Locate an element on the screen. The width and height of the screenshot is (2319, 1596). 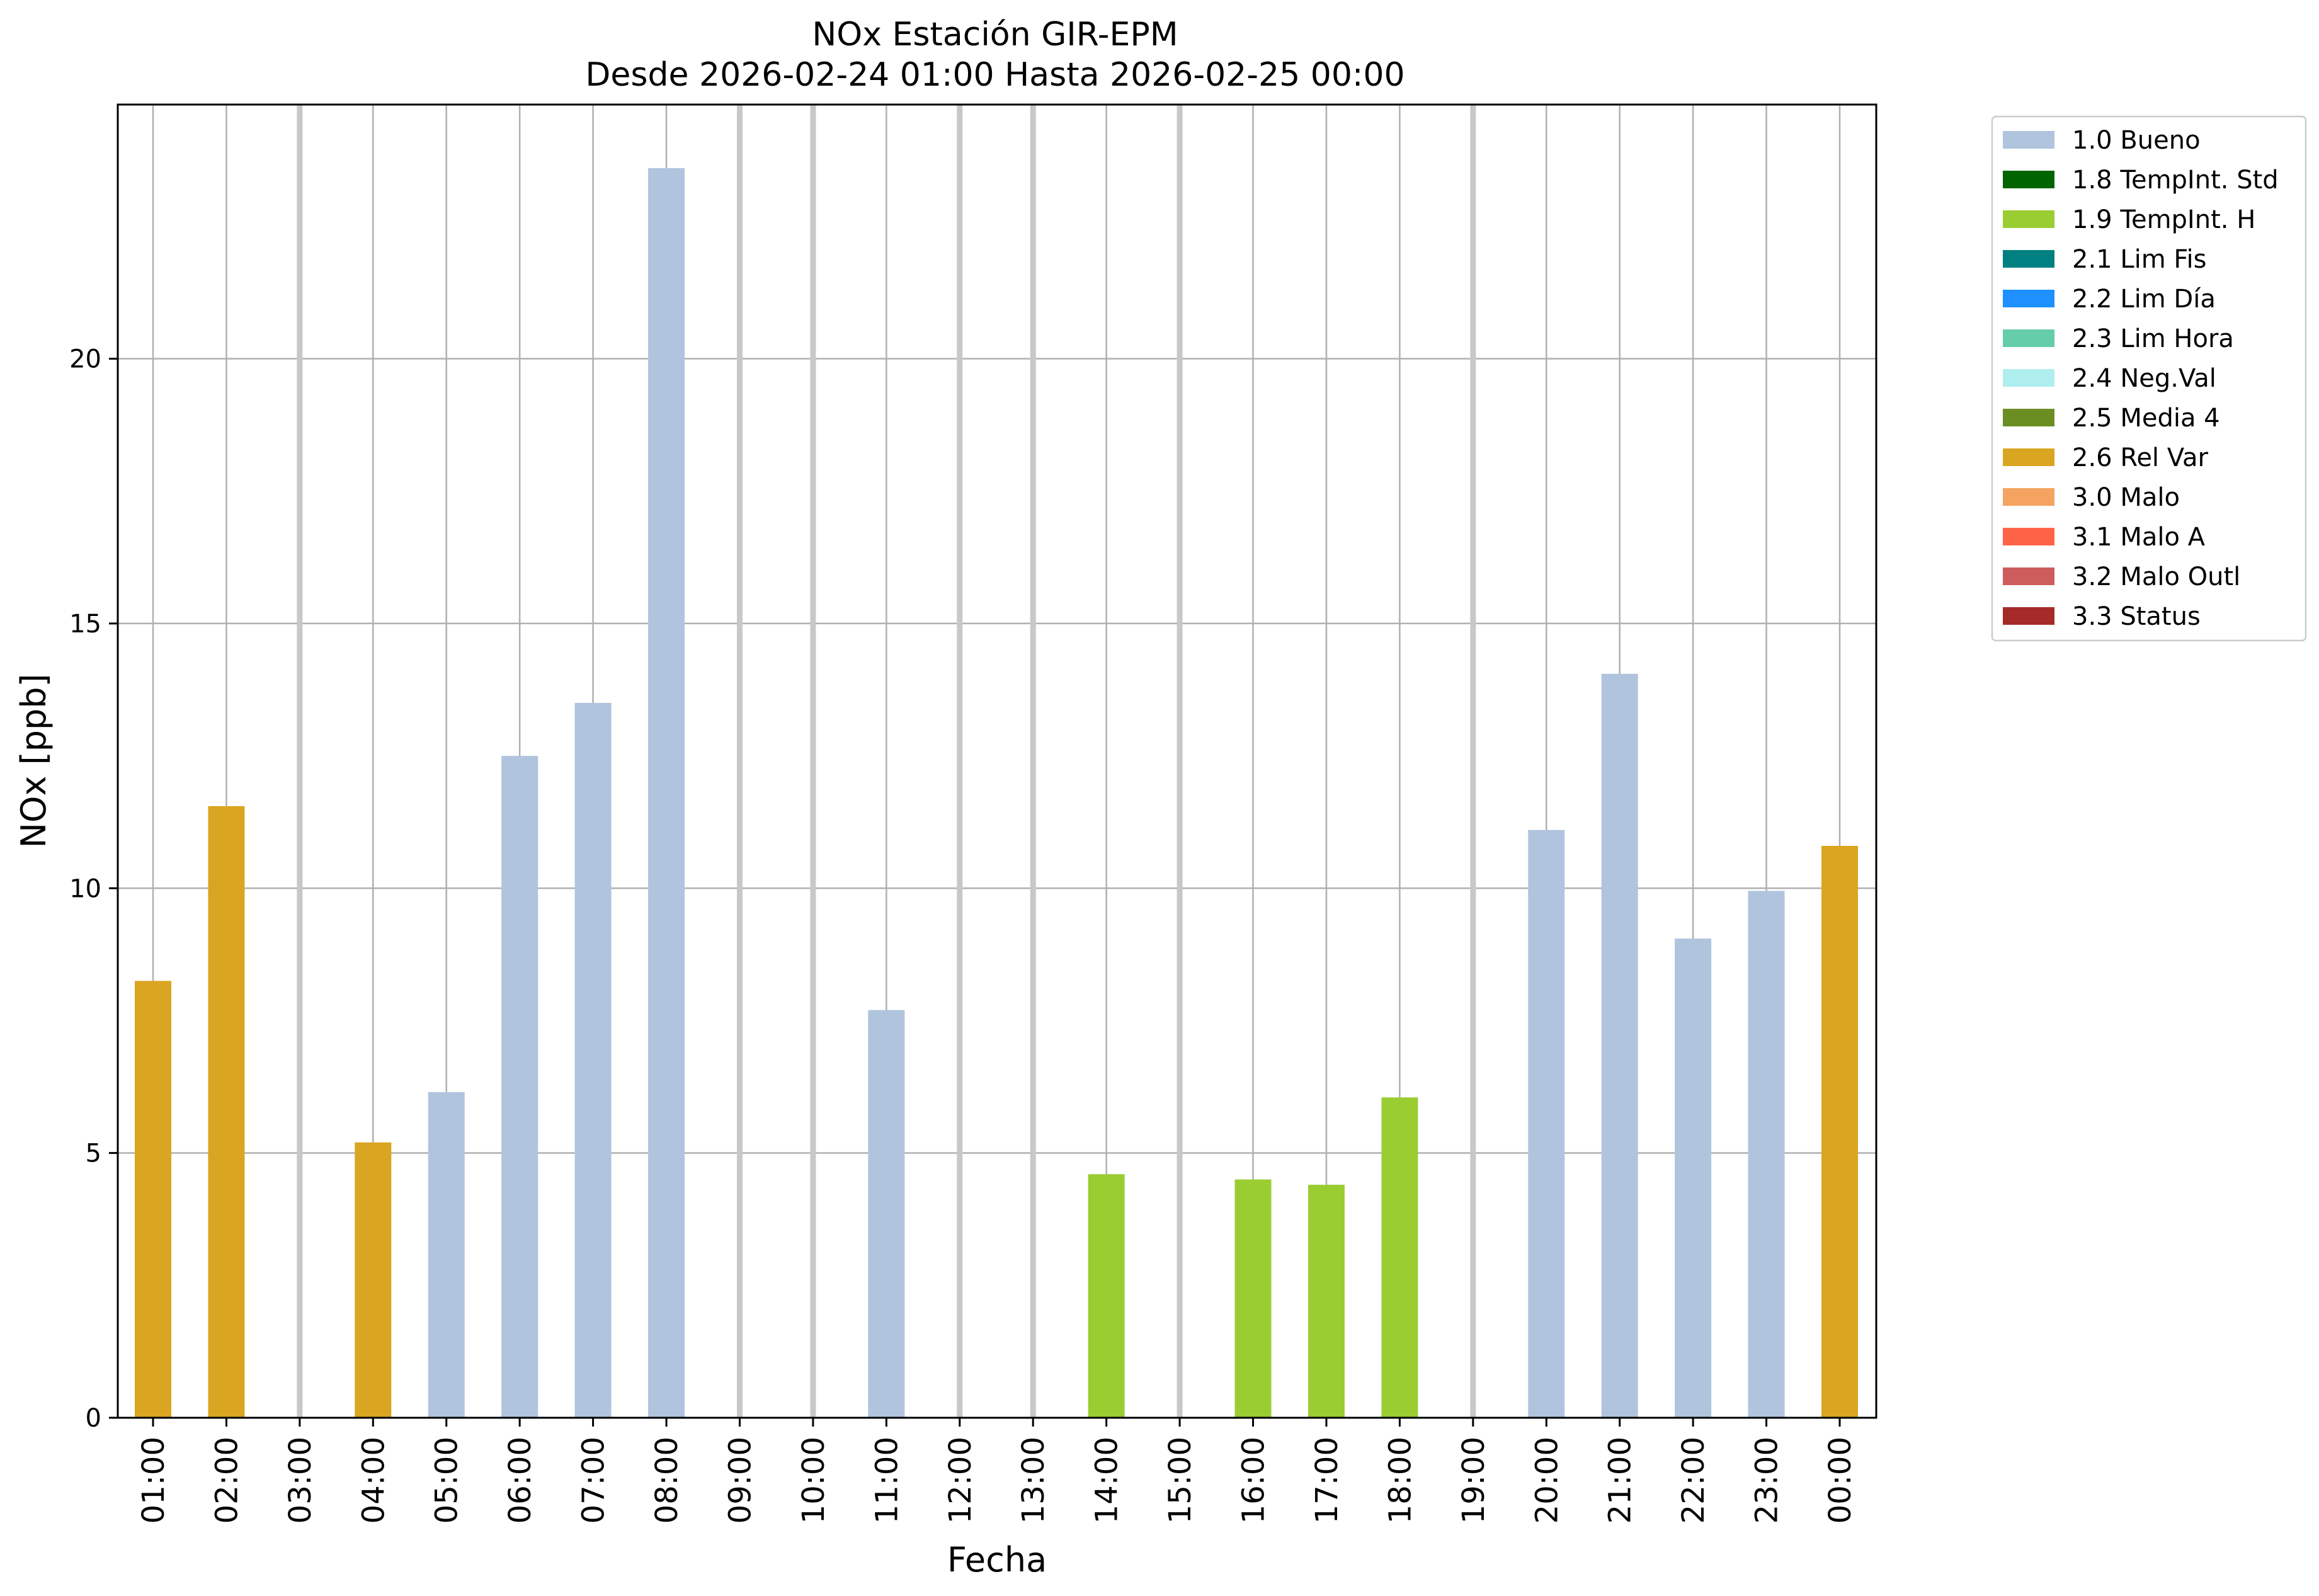
x-tick-label: 11:00 is located at coordinates (886, 1480).